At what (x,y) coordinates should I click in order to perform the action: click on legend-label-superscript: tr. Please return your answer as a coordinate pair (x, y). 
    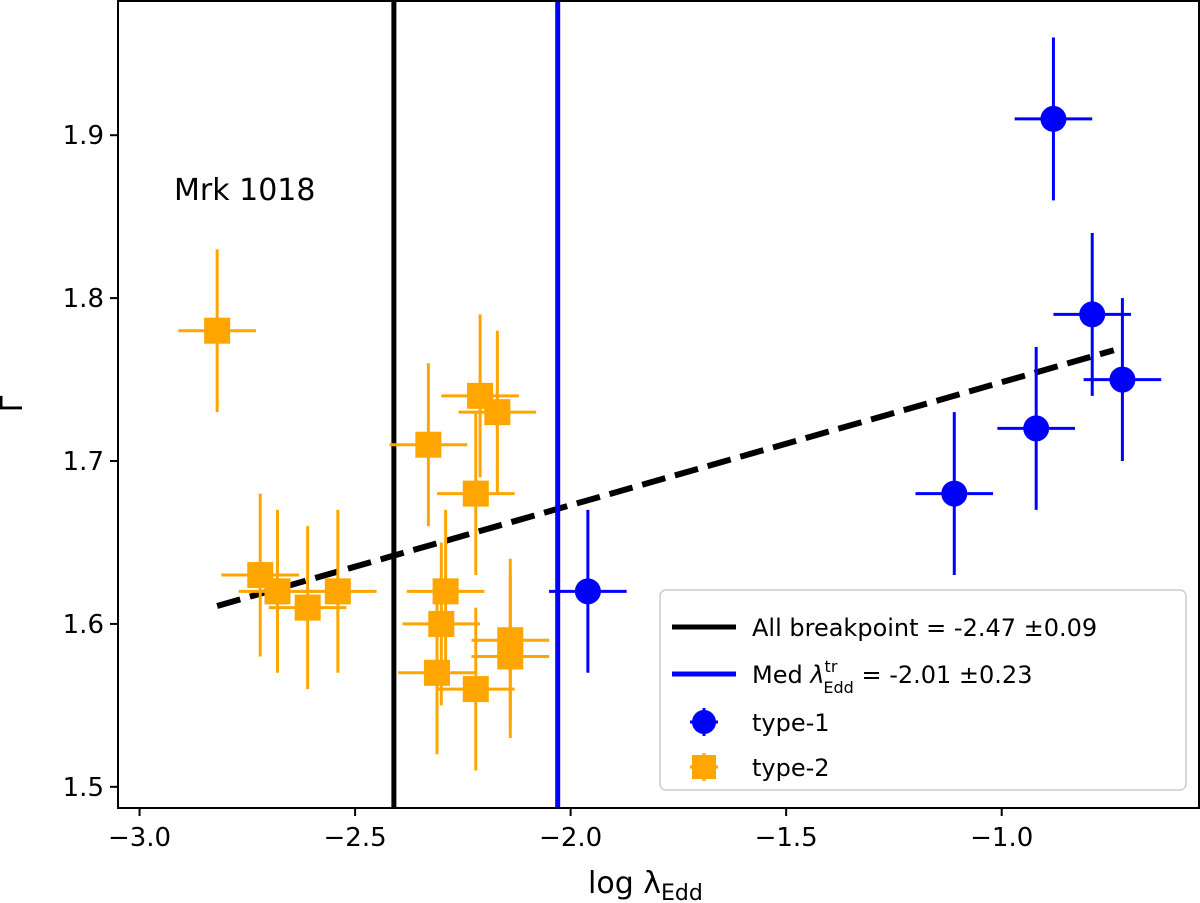
    Looking at the image, I should click on (831, 666).